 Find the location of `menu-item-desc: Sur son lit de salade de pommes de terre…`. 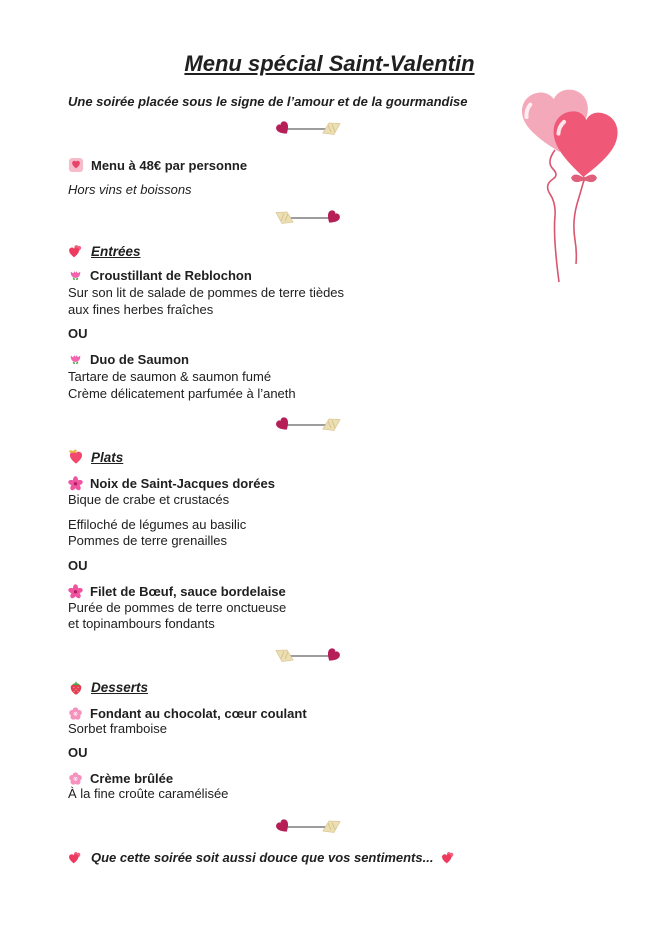

menu-item-desc: Sur son lit de salade de pommes de terre… is located at coordinates (329, 301).